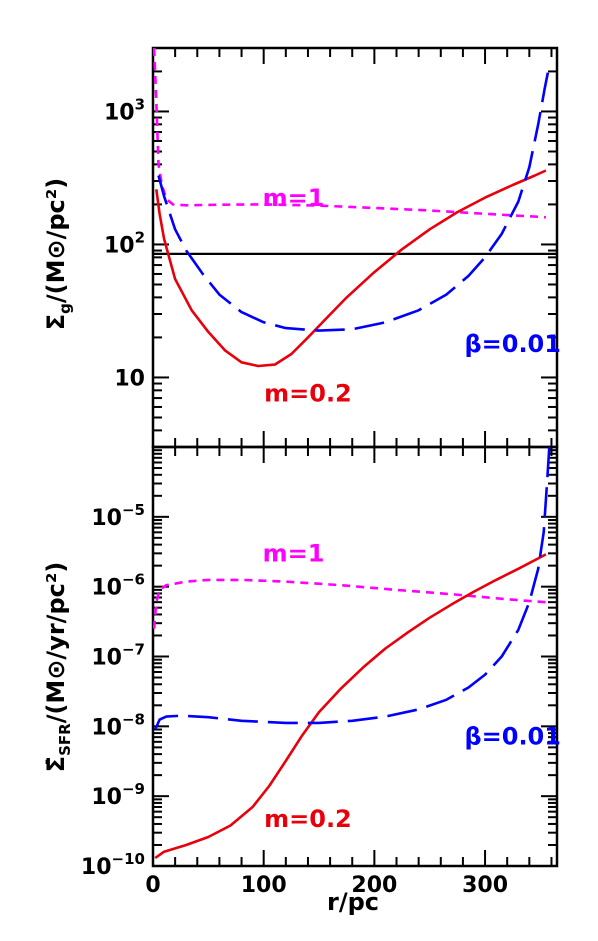 The height and width of the screenshot is (941, 598). I want to click on y-tick-label: 10², so click(124, 243).